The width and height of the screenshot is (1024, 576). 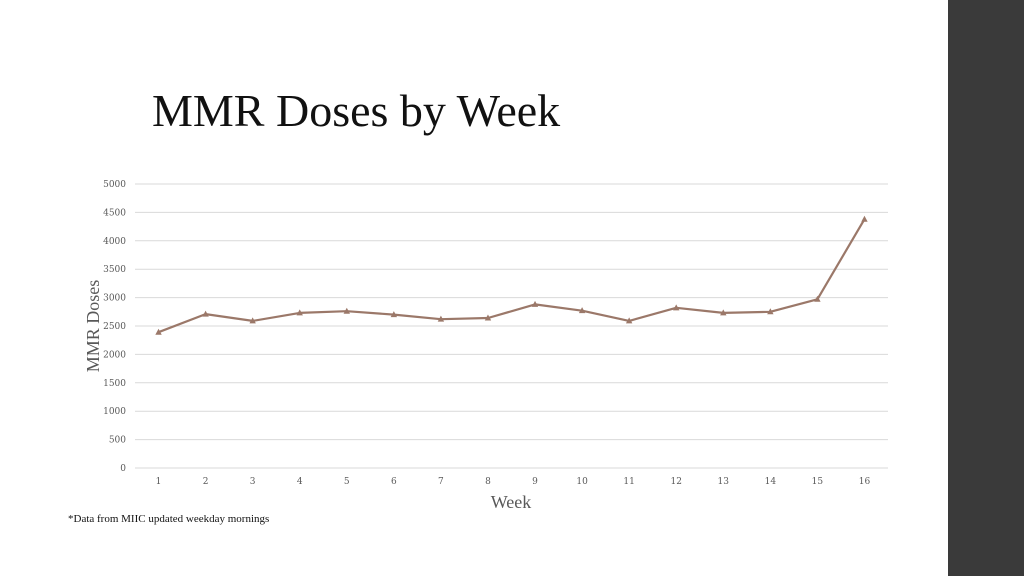 I want to click on y-tick-4000: 4000, so click(x=114, y=242).